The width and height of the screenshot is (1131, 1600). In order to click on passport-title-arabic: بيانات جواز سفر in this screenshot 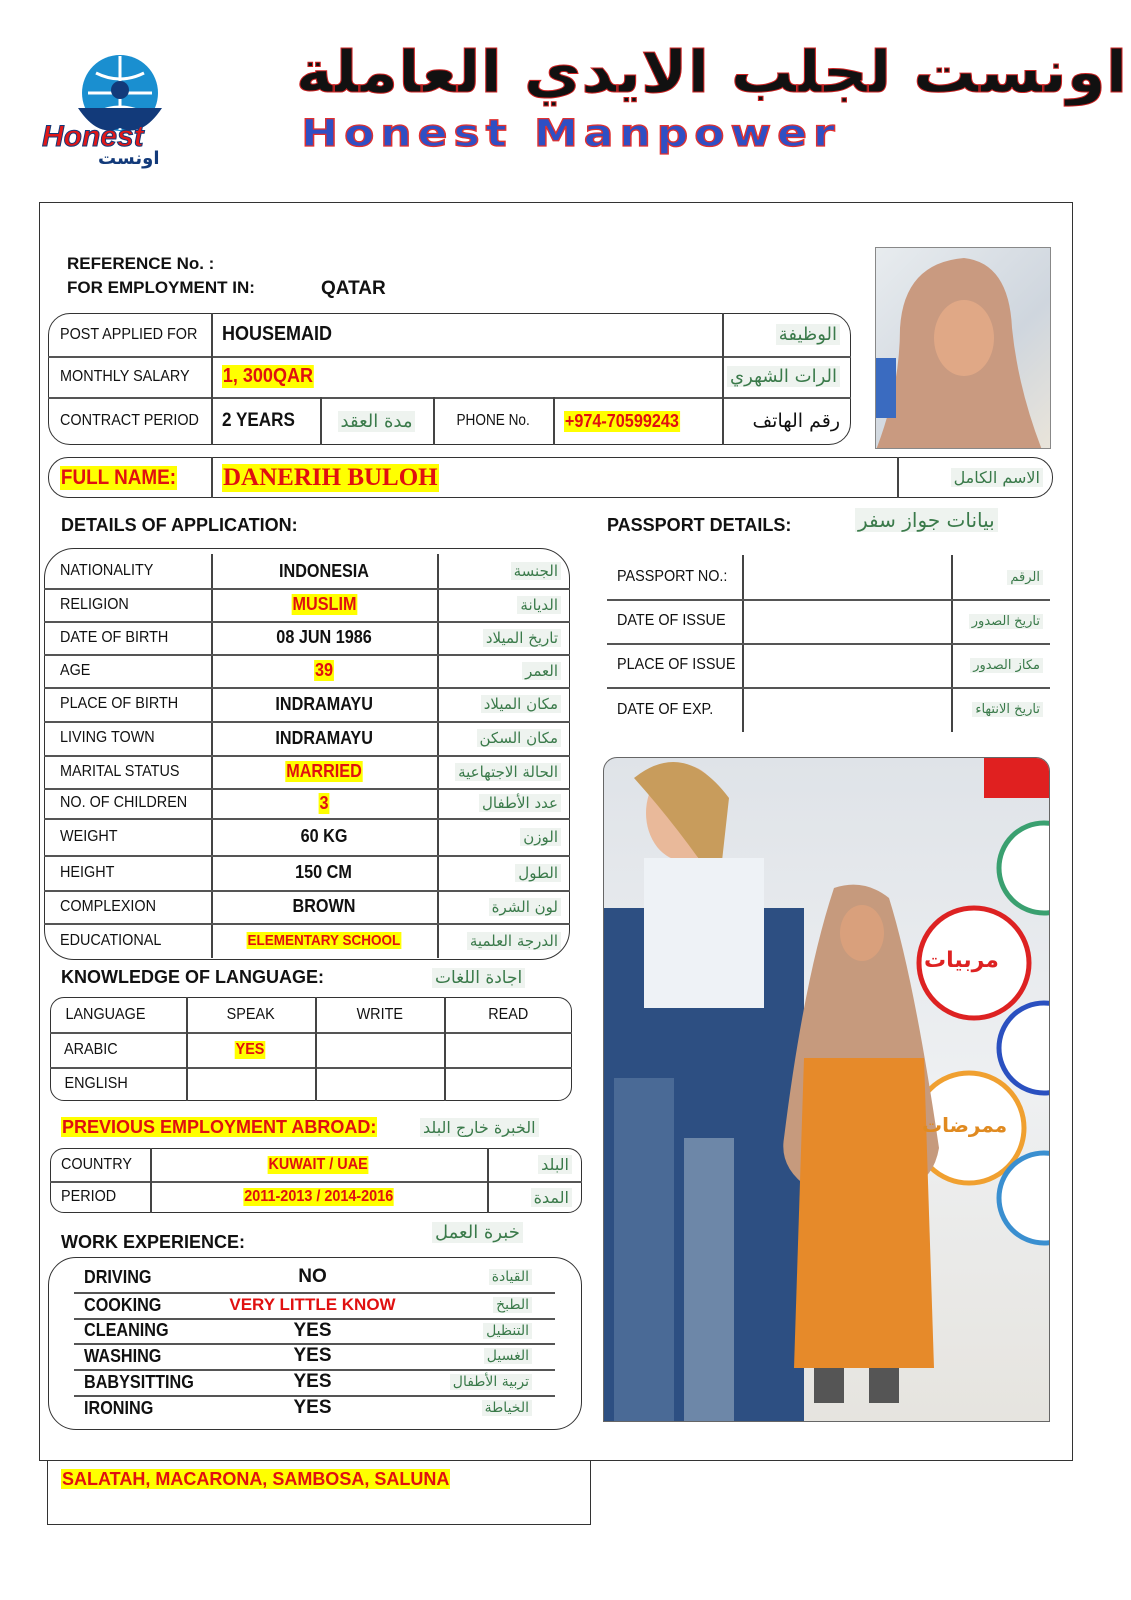, I will do `click(926, 520)`.